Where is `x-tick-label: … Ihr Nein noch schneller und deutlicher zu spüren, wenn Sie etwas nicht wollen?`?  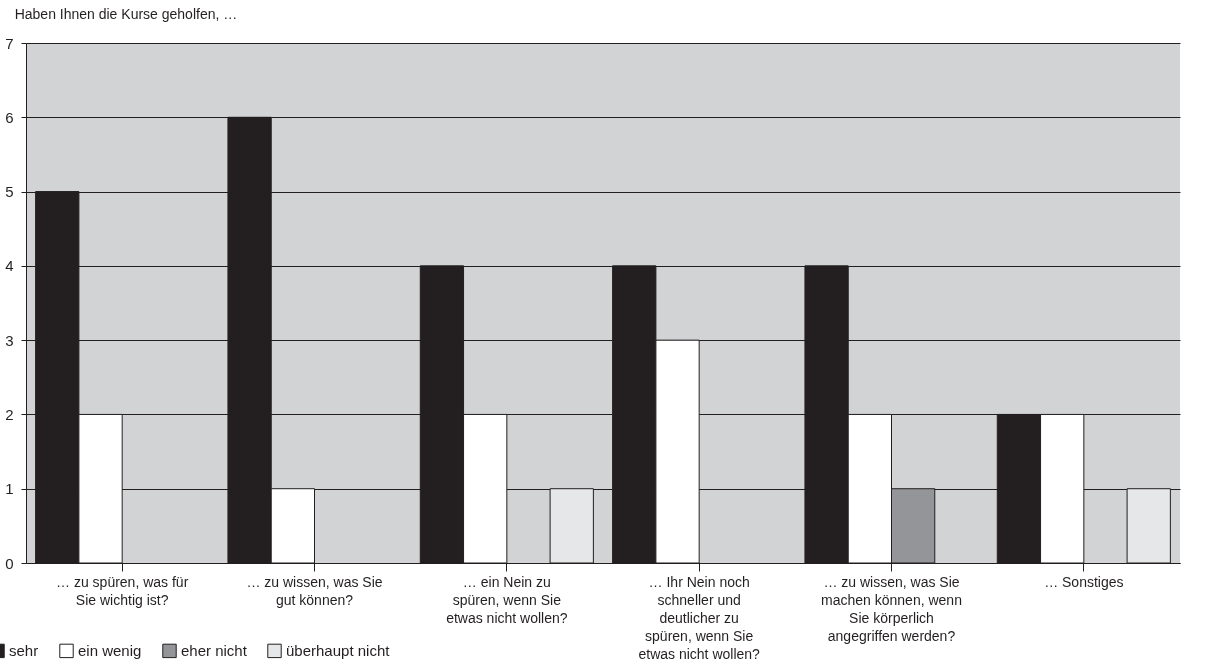 x-tick-label: … Ihr Nein noch schneller und deutlicher zu spüren, wenn Sie etwas nicht wollen? is located at coordinates (699, 617).